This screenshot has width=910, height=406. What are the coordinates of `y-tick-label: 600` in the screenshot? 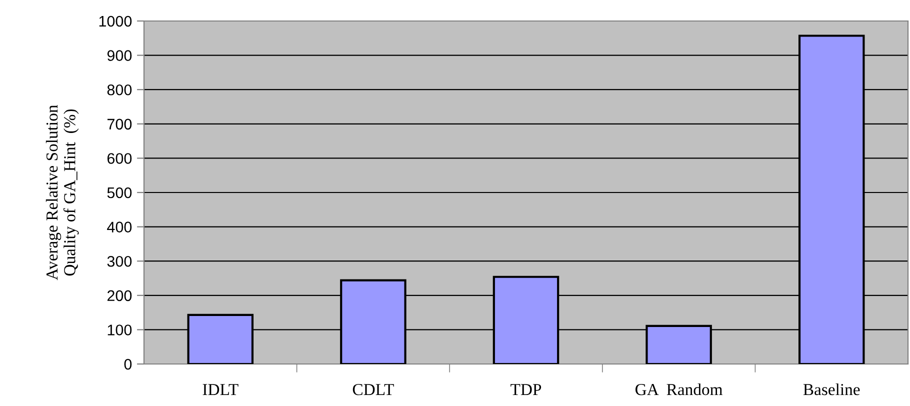 It's located at (119, 158).